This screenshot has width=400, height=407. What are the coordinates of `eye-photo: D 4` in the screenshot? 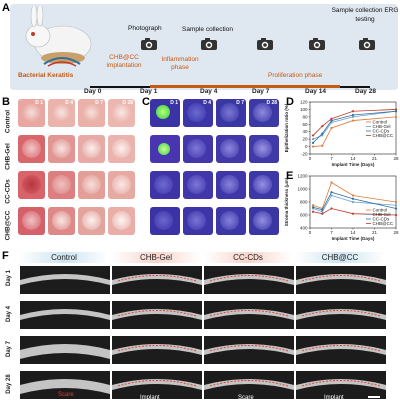 It's located at (61, 113).